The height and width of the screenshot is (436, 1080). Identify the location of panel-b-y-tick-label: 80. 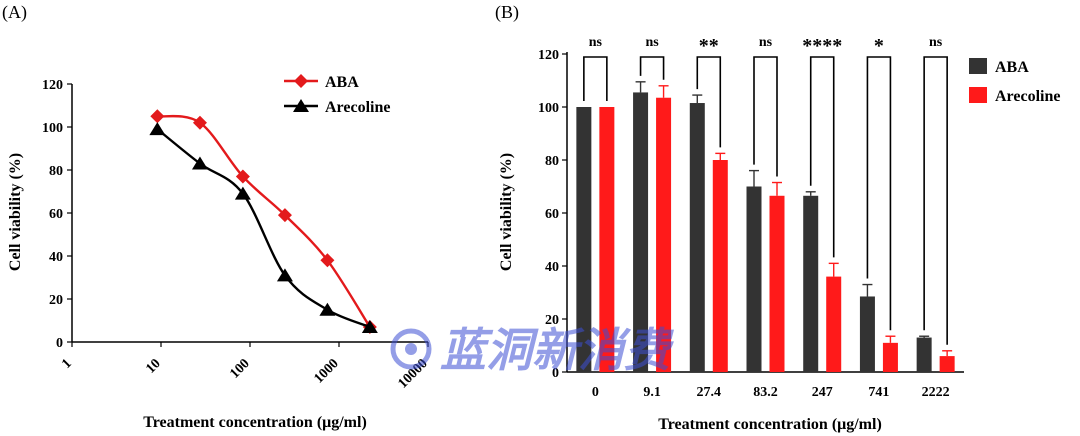
(552, 161).